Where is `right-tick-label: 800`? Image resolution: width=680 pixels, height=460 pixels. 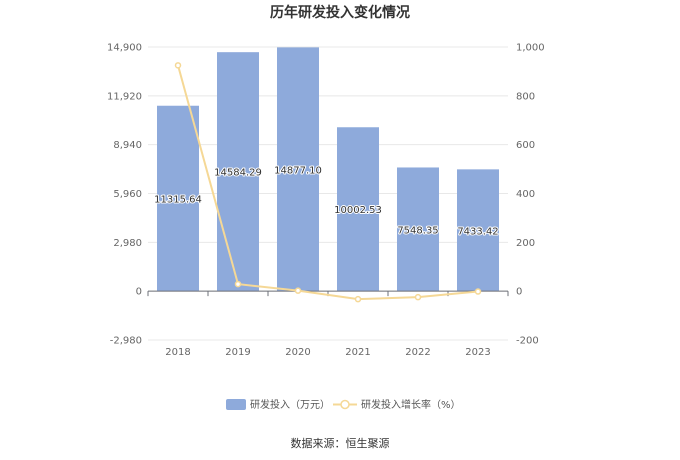
right-tick-label: 800 is located at coordinates (525, 96).